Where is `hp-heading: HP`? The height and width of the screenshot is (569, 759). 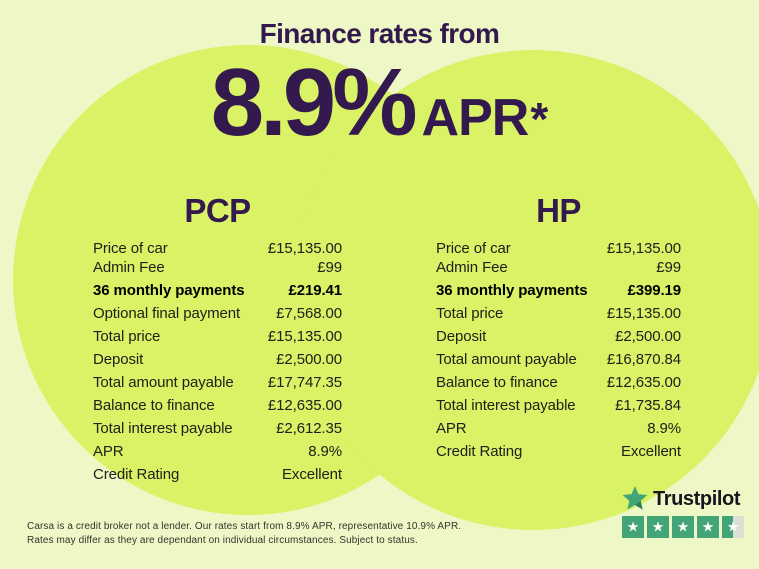
hp-heading: HP is located at coordinates (558, 210).